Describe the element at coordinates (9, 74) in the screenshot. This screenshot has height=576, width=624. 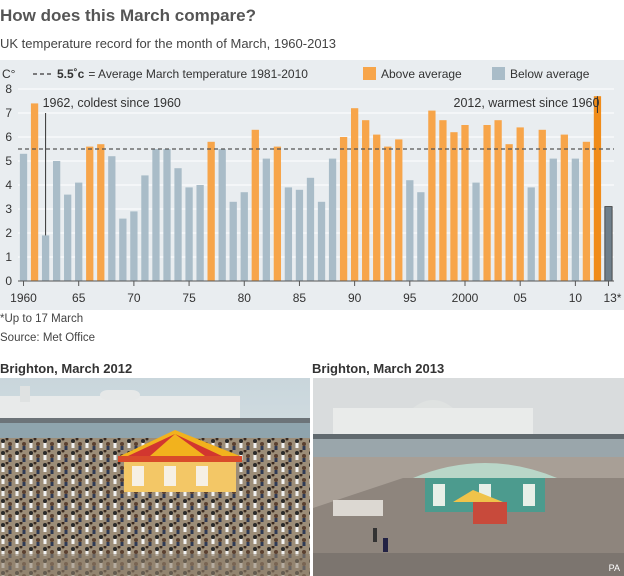
I see `y-unit-label: C°` at that location.